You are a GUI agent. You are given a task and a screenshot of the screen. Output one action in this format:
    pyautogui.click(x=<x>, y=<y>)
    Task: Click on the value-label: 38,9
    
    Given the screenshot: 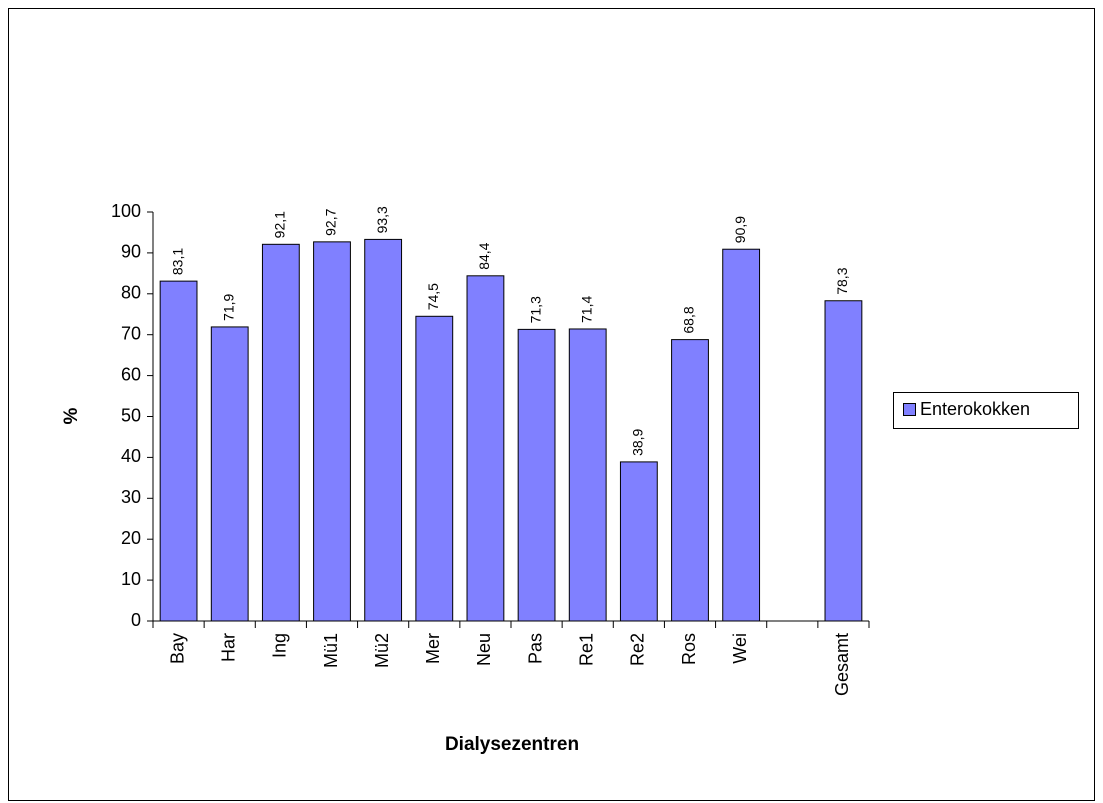 What is the action you would take?
    pyautogui.click(x=638, y=441)
    